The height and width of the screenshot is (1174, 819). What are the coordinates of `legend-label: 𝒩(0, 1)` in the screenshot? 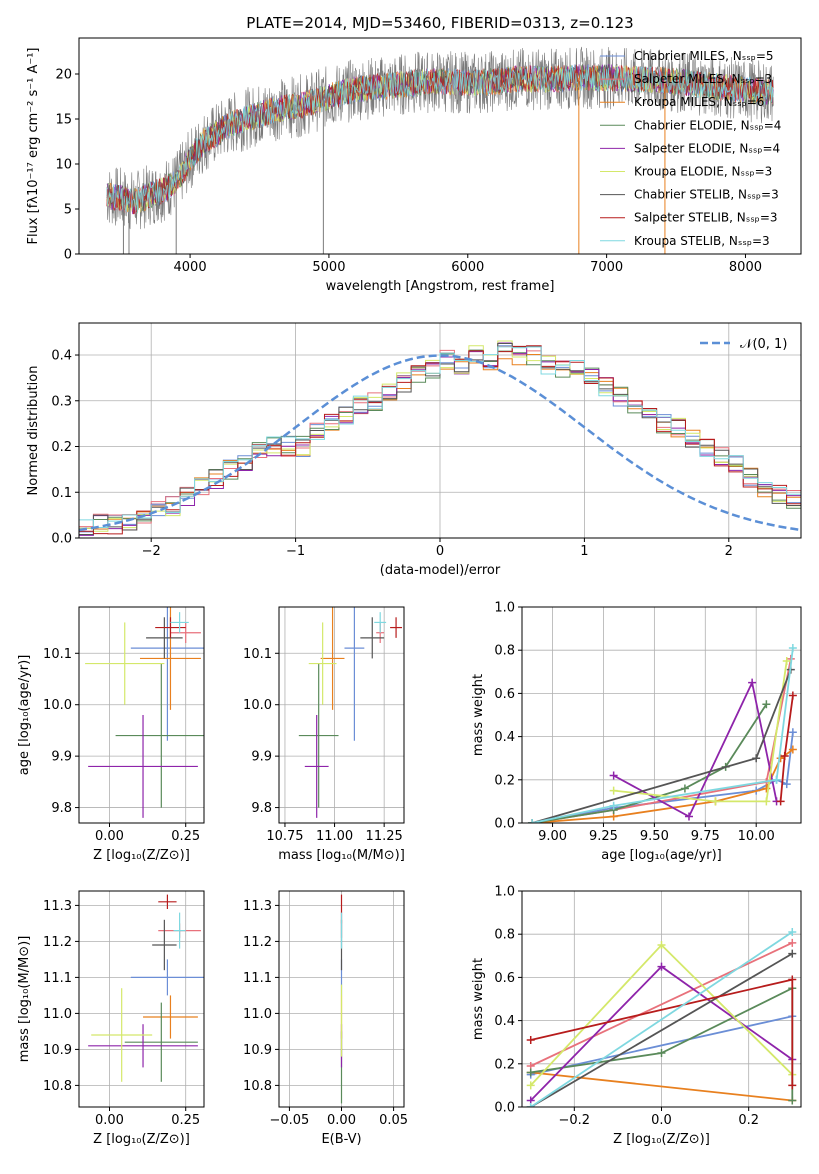 It's located at (763, 344).